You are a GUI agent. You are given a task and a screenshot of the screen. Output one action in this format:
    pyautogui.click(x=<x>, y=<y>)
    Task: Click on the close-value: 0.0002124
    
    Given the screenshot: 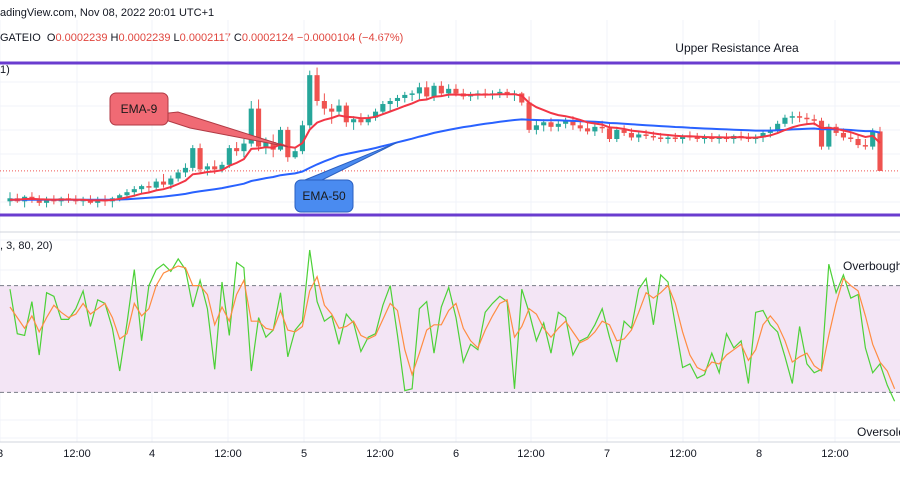 What is the action you would take?
    pyautogui.click(x=267, y=38)
    